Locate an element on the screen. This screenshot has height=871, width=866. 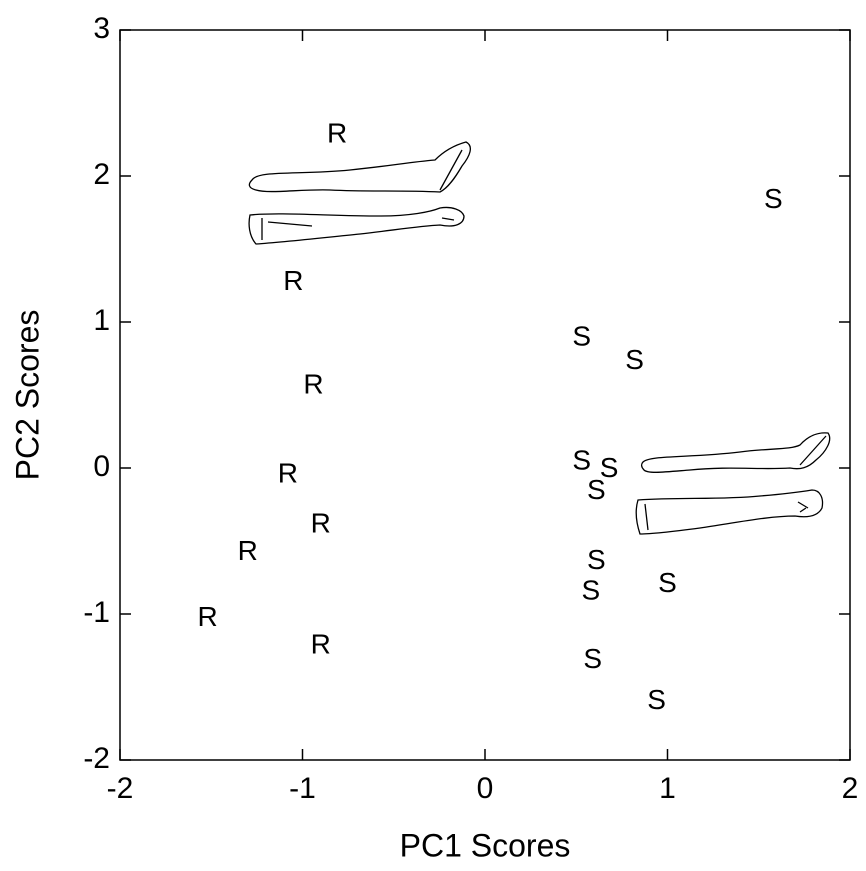
y-tick-label: 1 is located at coordinates (101, 320).